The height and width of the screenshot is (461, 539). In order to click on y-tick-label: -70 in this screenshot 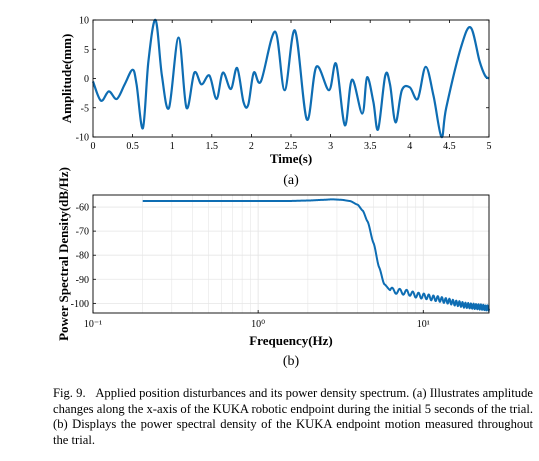, I will do `click(82, 232)`.